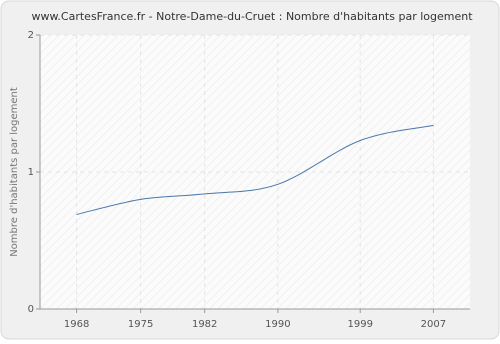 Image resolution: width=500 pixels, height=344 pixels. I want to click on x-tick-label: 1975, so click(140, 324).